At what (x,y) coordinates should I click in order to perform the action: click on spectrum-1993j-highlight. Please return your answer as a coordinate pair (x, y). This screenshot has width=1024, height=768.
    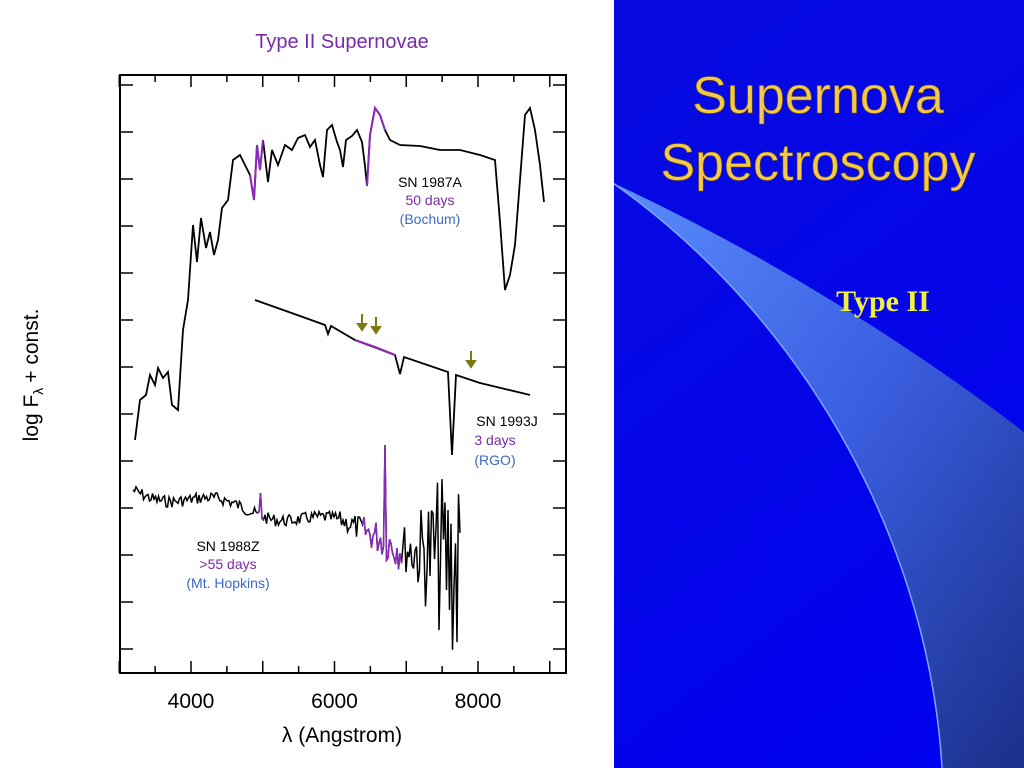
    Looking at the image, I should click on (375, 347).